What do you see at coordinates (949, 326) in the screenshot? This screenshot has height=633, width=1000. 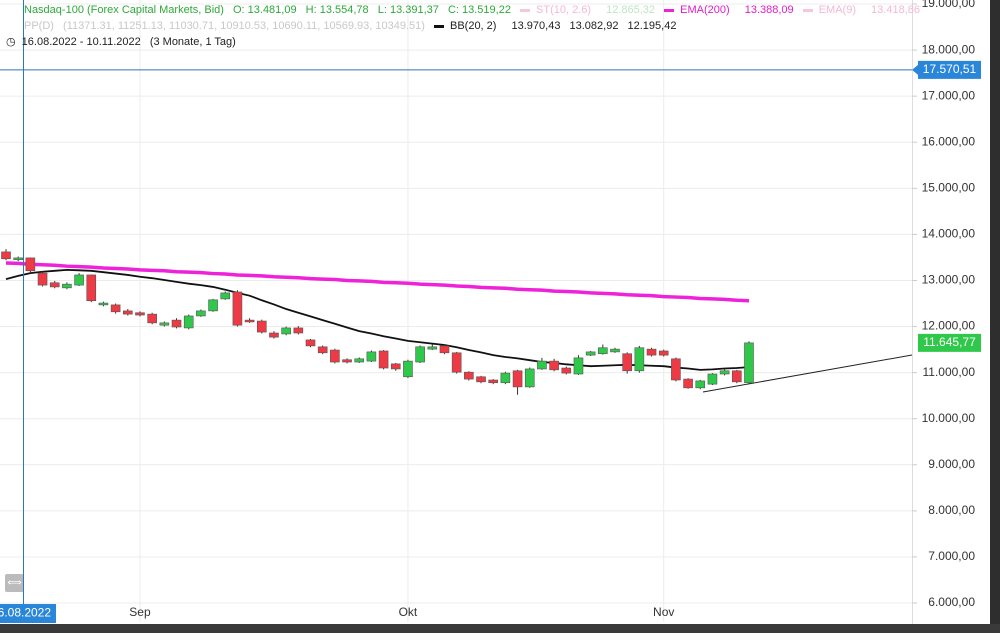 I see `y-tick-label: 12.000,00` at bounding box center [949, 326].